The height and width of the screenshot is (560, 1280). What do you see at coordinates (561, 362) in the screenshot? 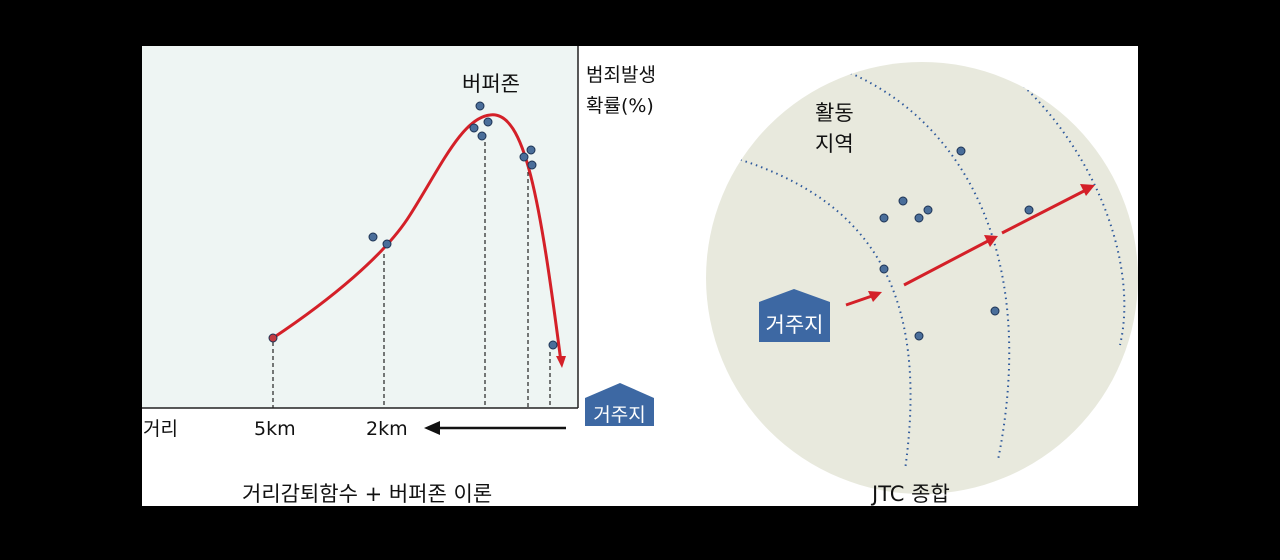
I see `curve-arrowhead` at bounding box center [561, 362].